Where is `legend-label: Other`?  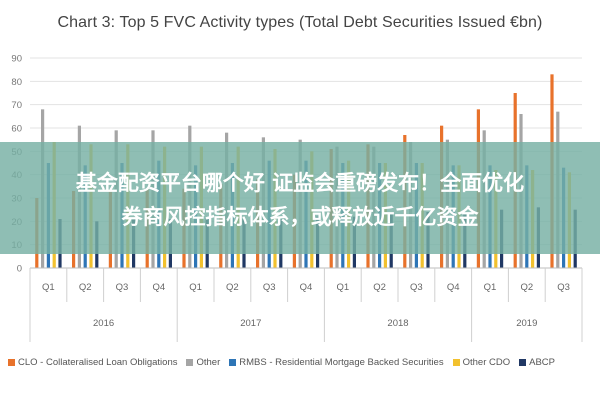 legend-label: Other is located at coordinates (208, 362).